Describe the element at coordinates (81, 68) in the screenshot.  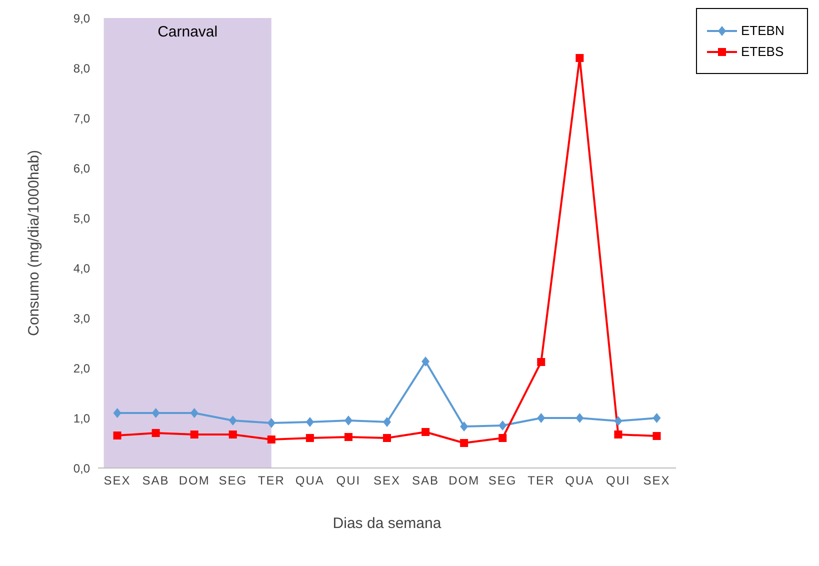
I see `y-tick-label: 8,0` at that location.